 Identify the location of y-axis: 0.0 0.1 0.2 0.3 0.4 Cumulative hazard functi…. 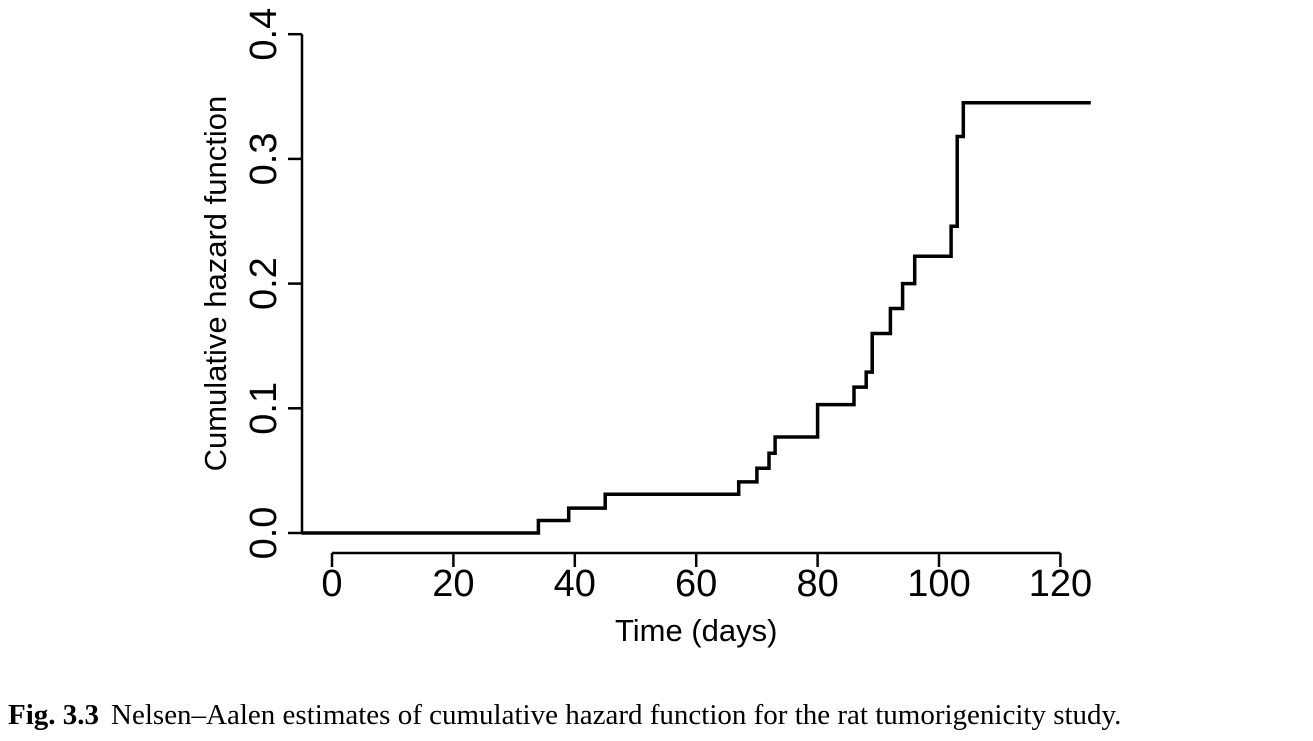
(251, 284).